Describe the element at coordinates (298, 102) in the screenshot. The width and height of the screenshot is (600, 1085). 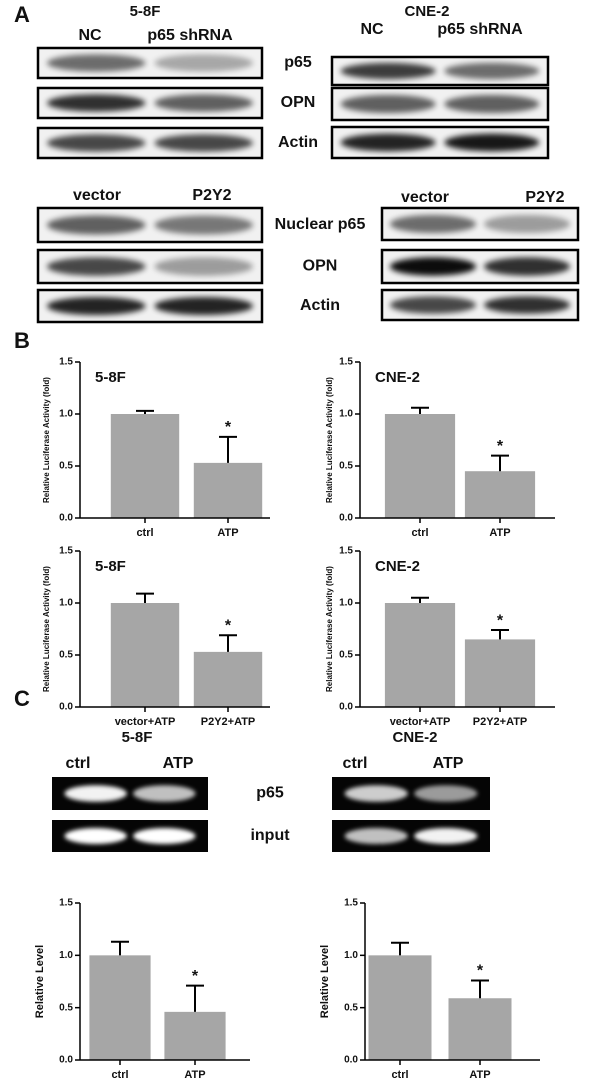
I see `row-label: OPN` at that location.